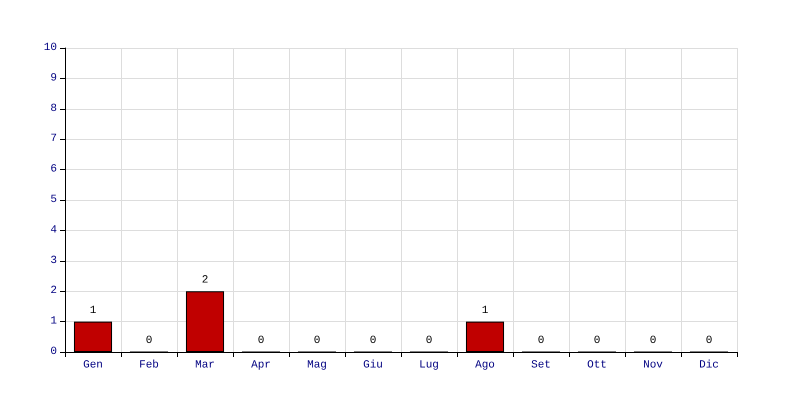 The image size is (800, 400). I want to click on x-tick-label: Dic, so click(709, 366).